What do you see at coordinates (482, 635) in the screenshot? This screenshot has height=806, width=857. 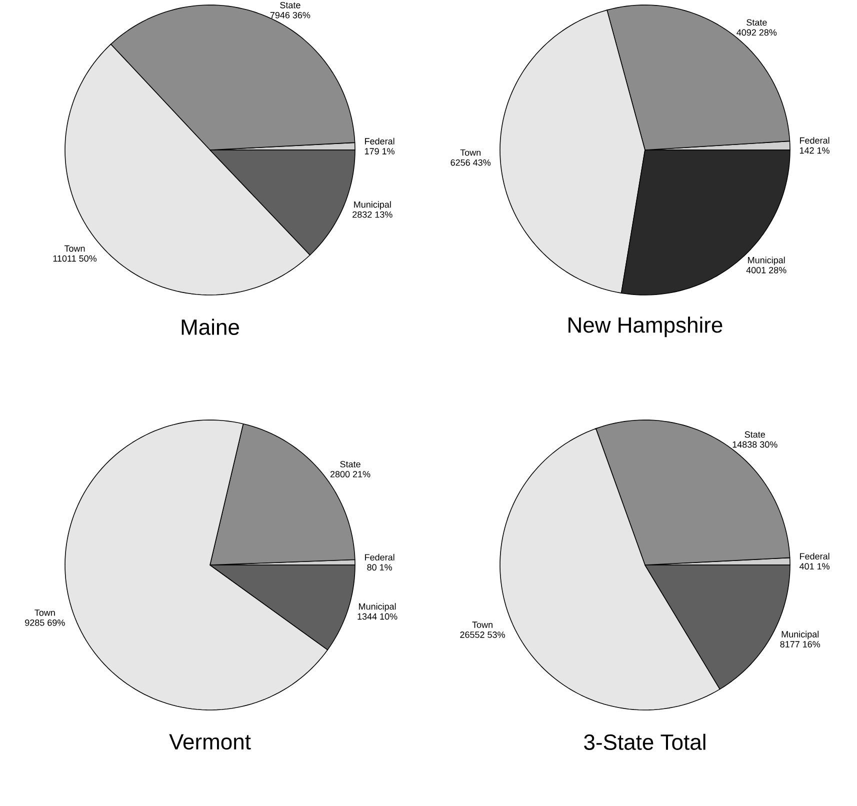 I see `data-label: 26552 53%` at bounding box center [482, 635].